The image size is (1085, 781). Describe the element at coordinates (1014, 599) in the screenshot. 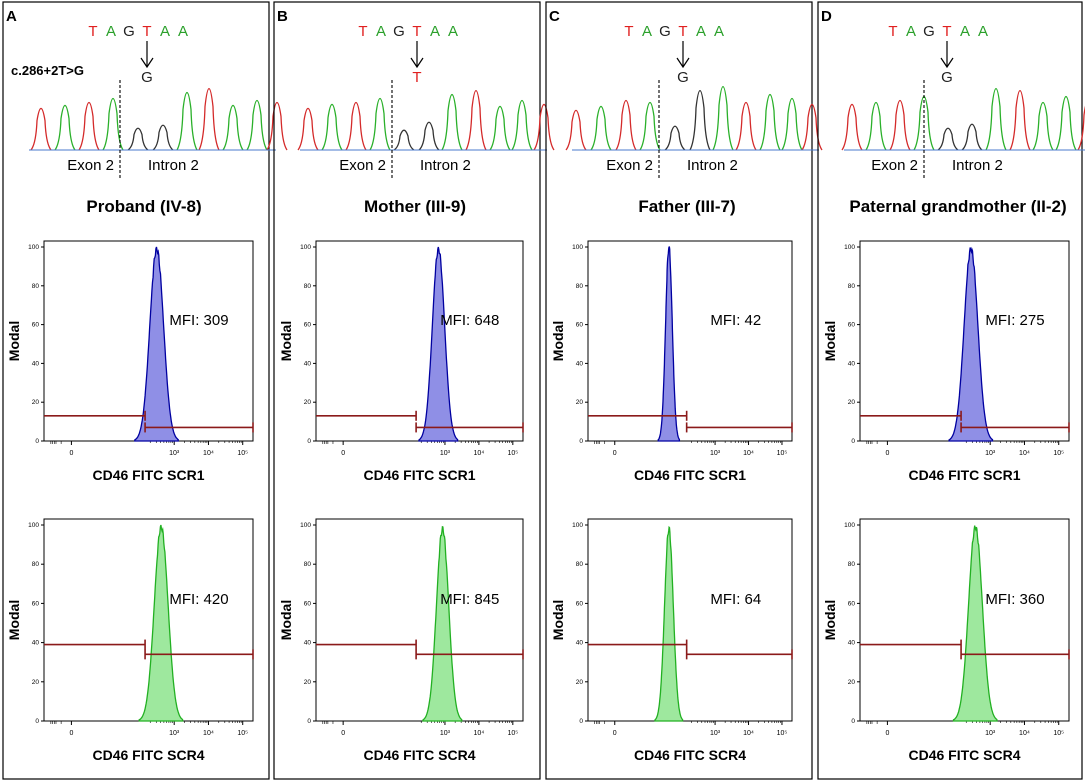

I see `mfi-label: MFI: 360` at that location.